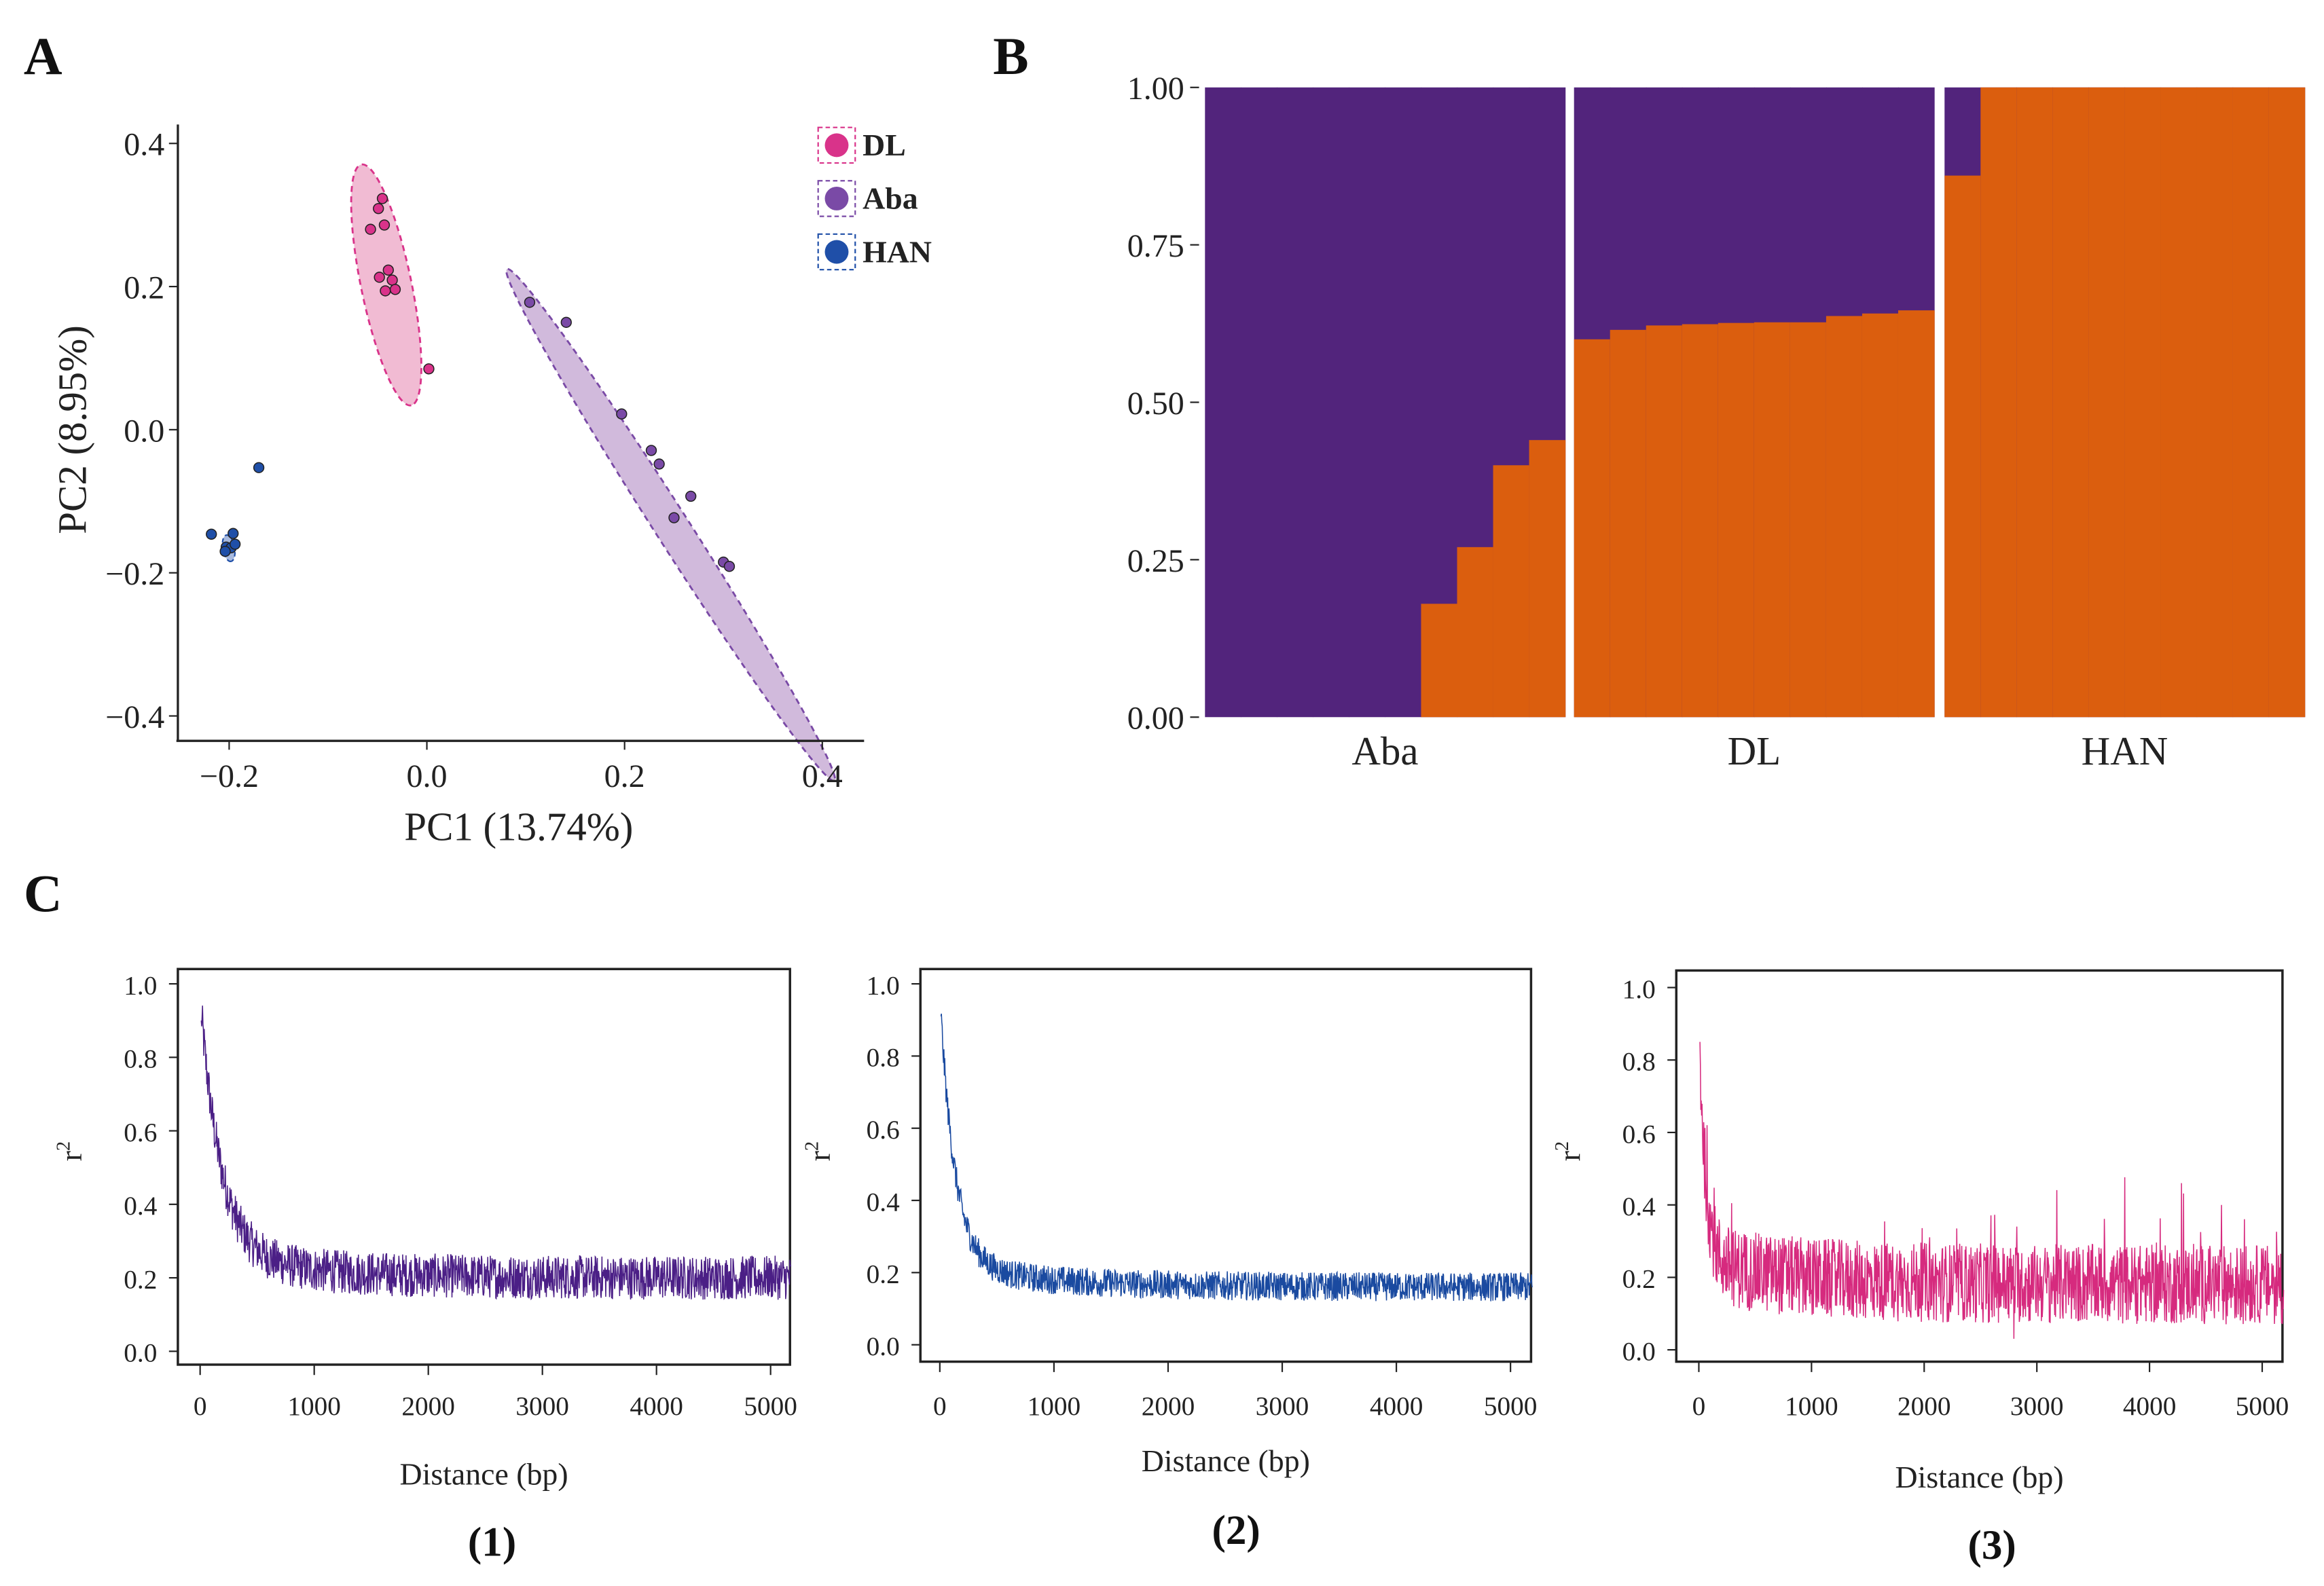 This screenshot has height=1586, width=2324. Describe the element at coordinates (1155, 404) in the screenshot. I see `y-tick-label: 0.50` at that location.